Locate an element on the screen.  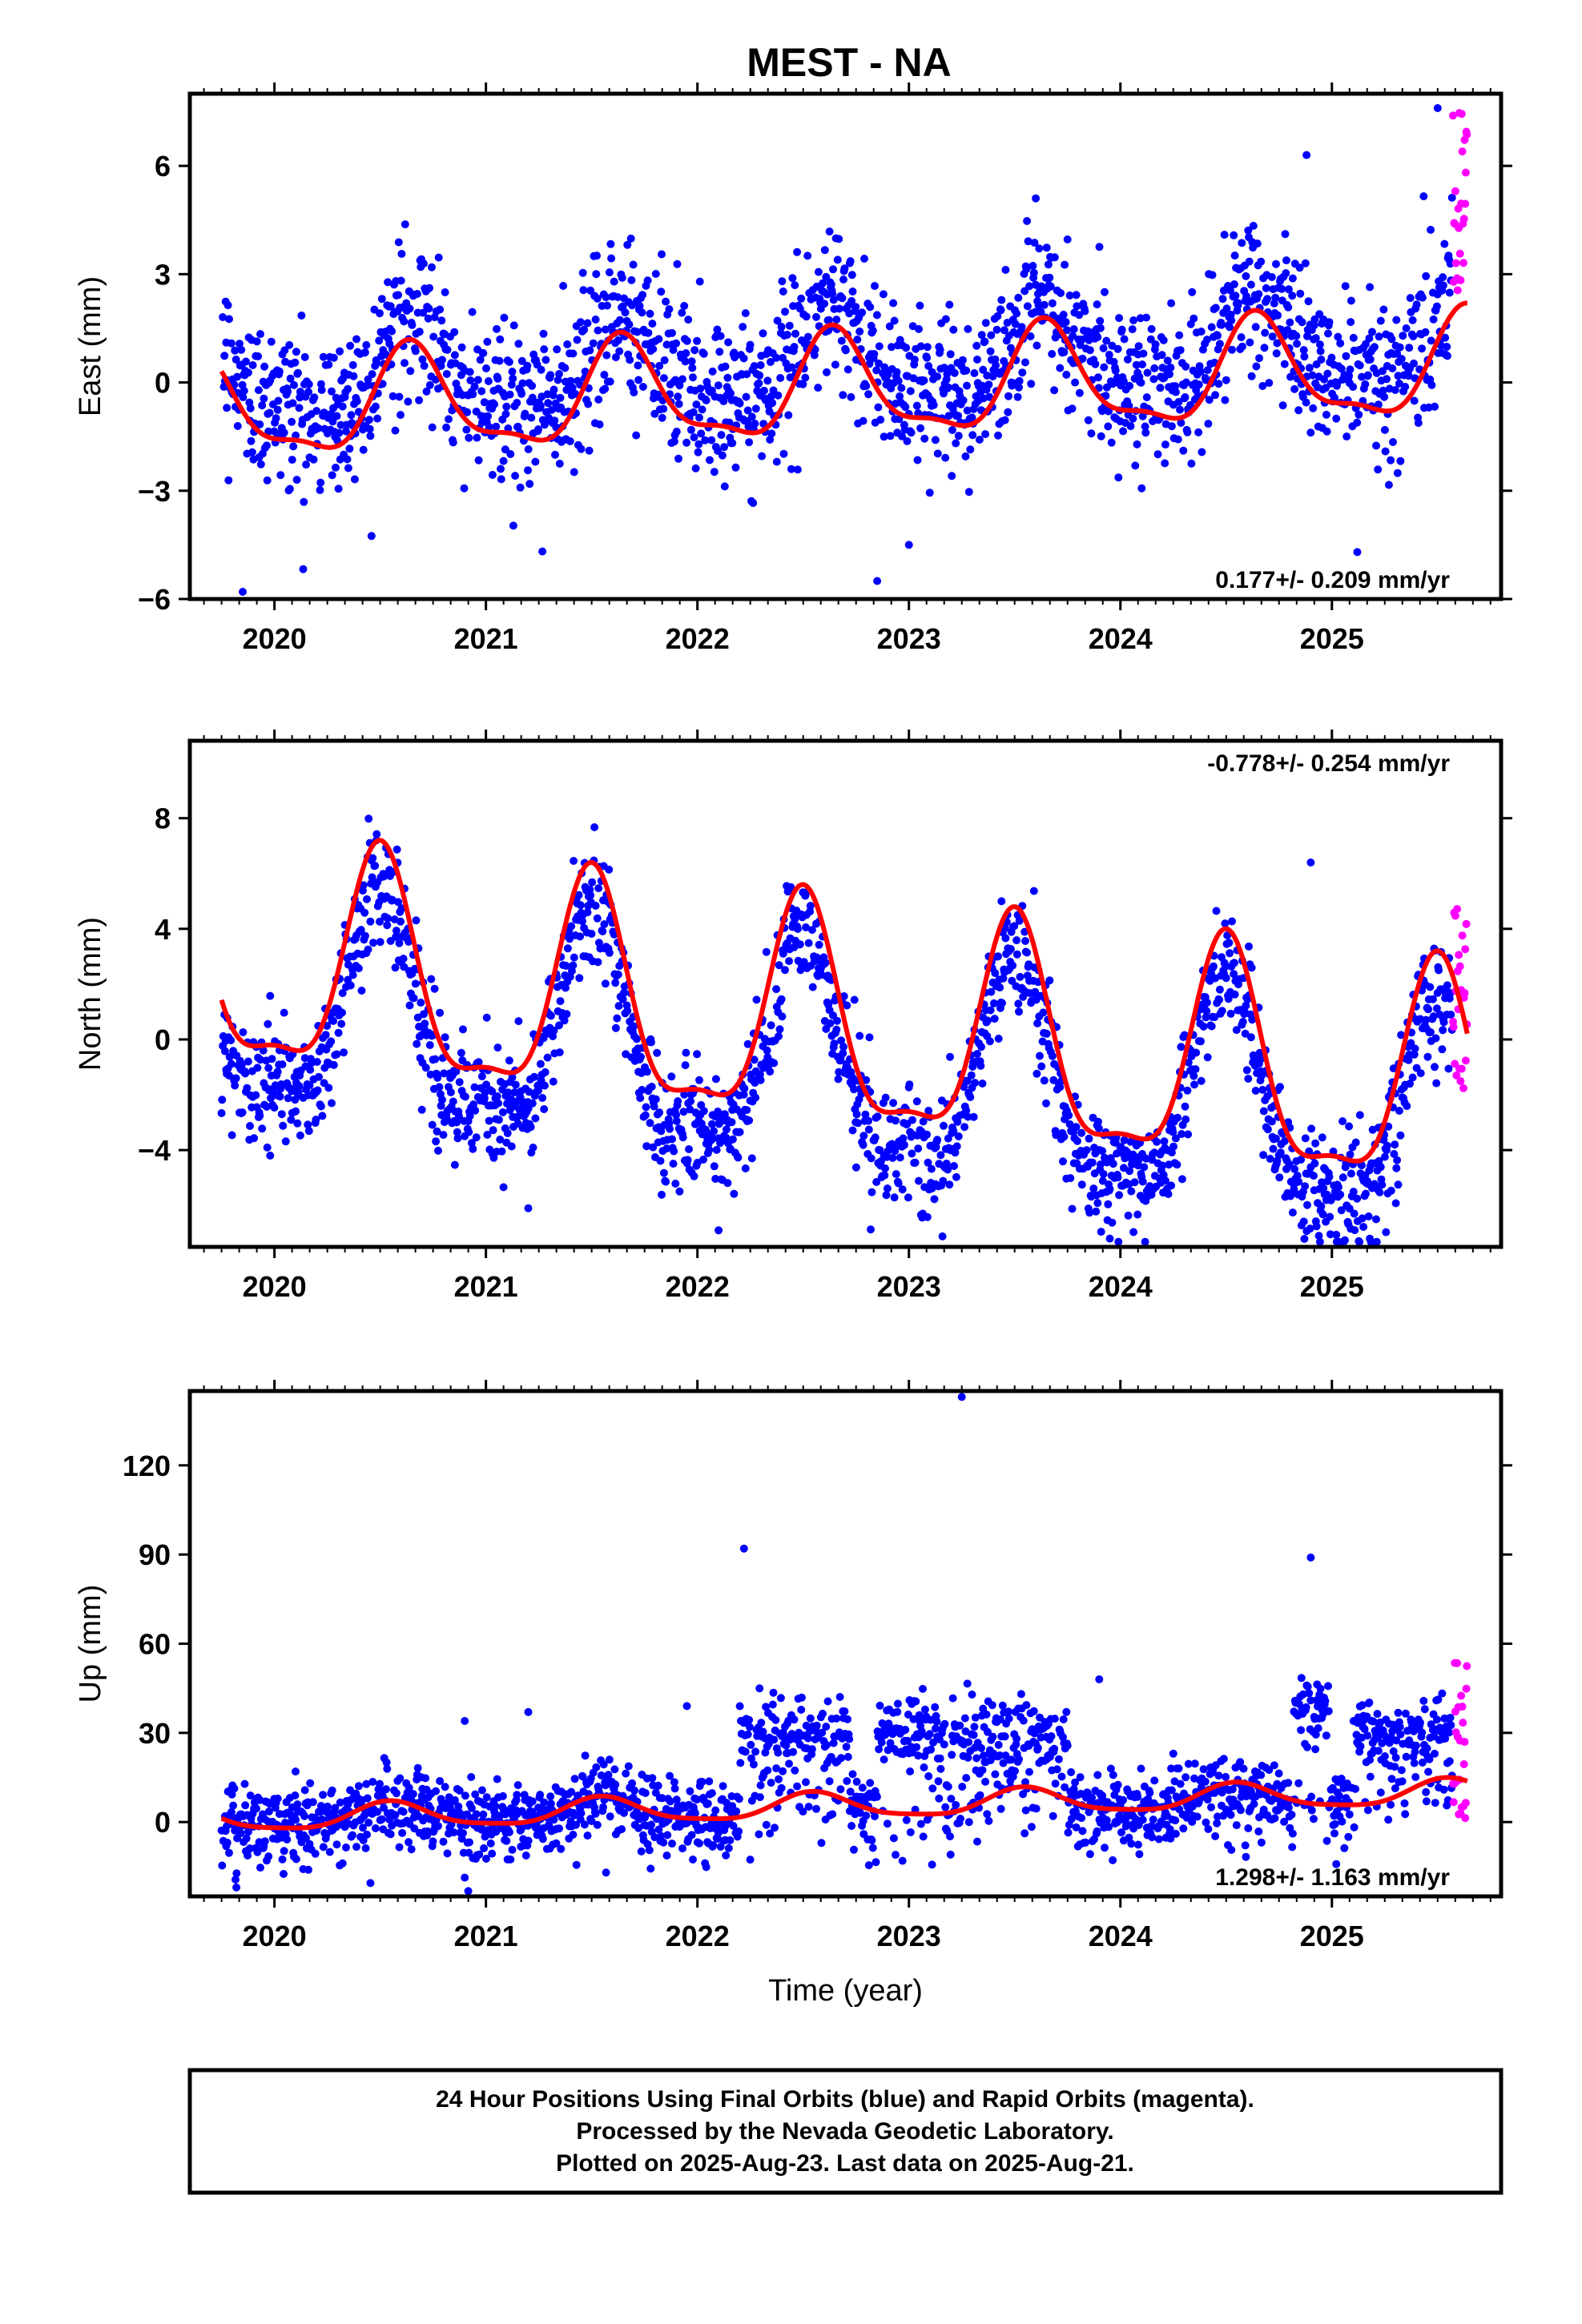
rapid-point is located at coordinates (1455, 191).